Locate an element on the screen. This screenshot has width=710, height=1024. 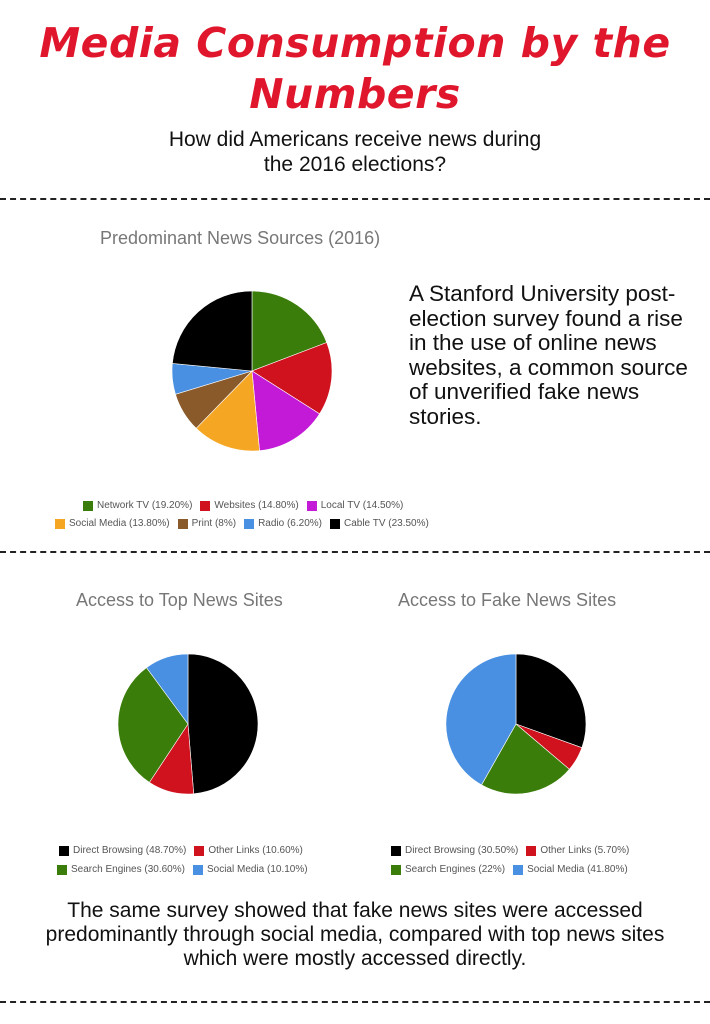
pie-chart-top-news-sites is located at coordinates (188, 724).